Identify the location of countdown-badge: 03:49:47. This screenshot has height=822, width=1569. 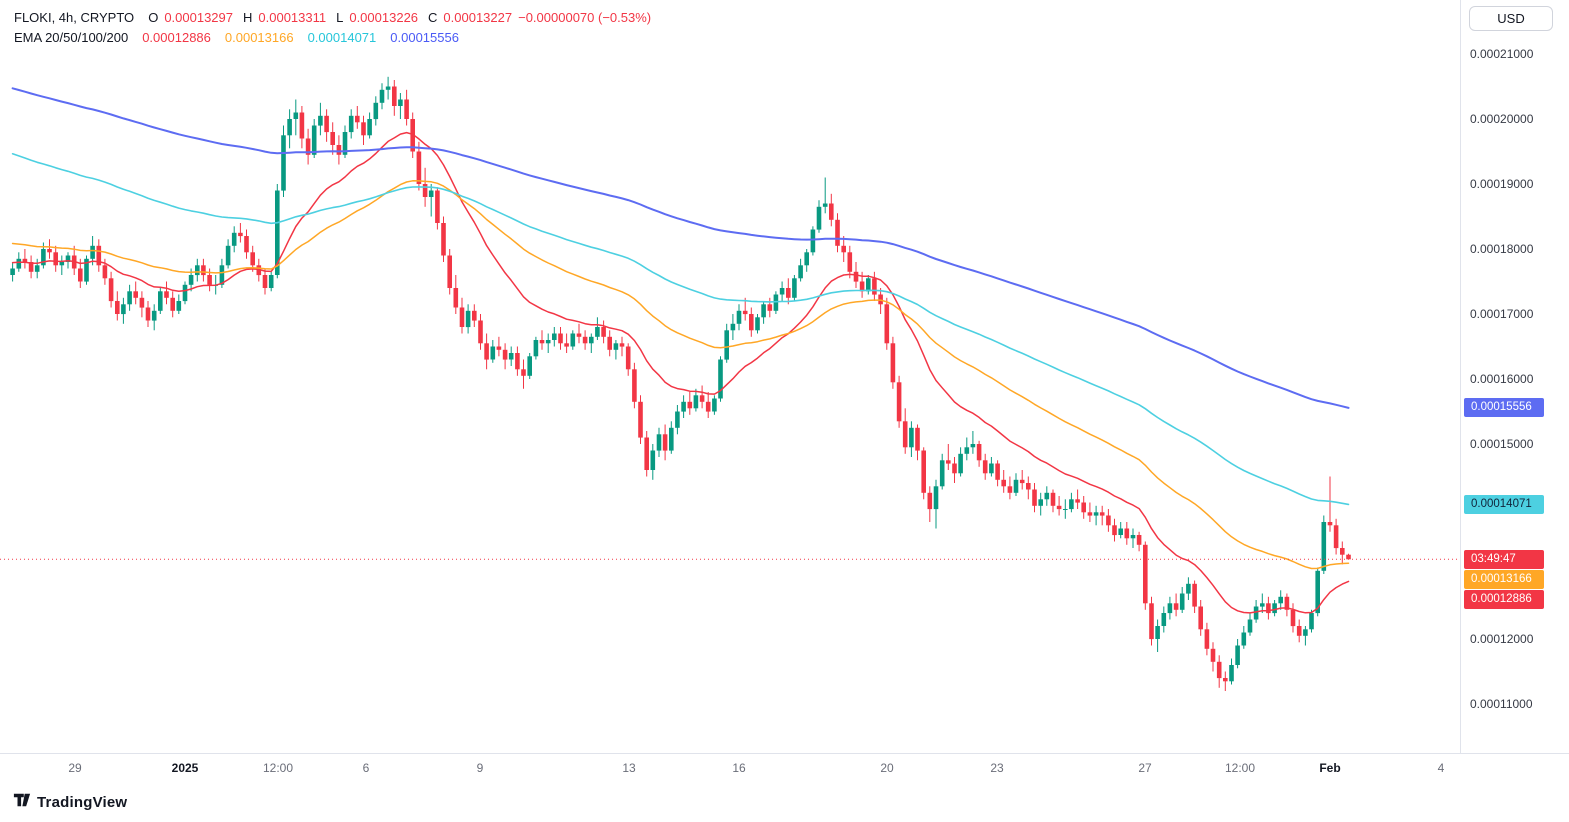
(1504, 559).